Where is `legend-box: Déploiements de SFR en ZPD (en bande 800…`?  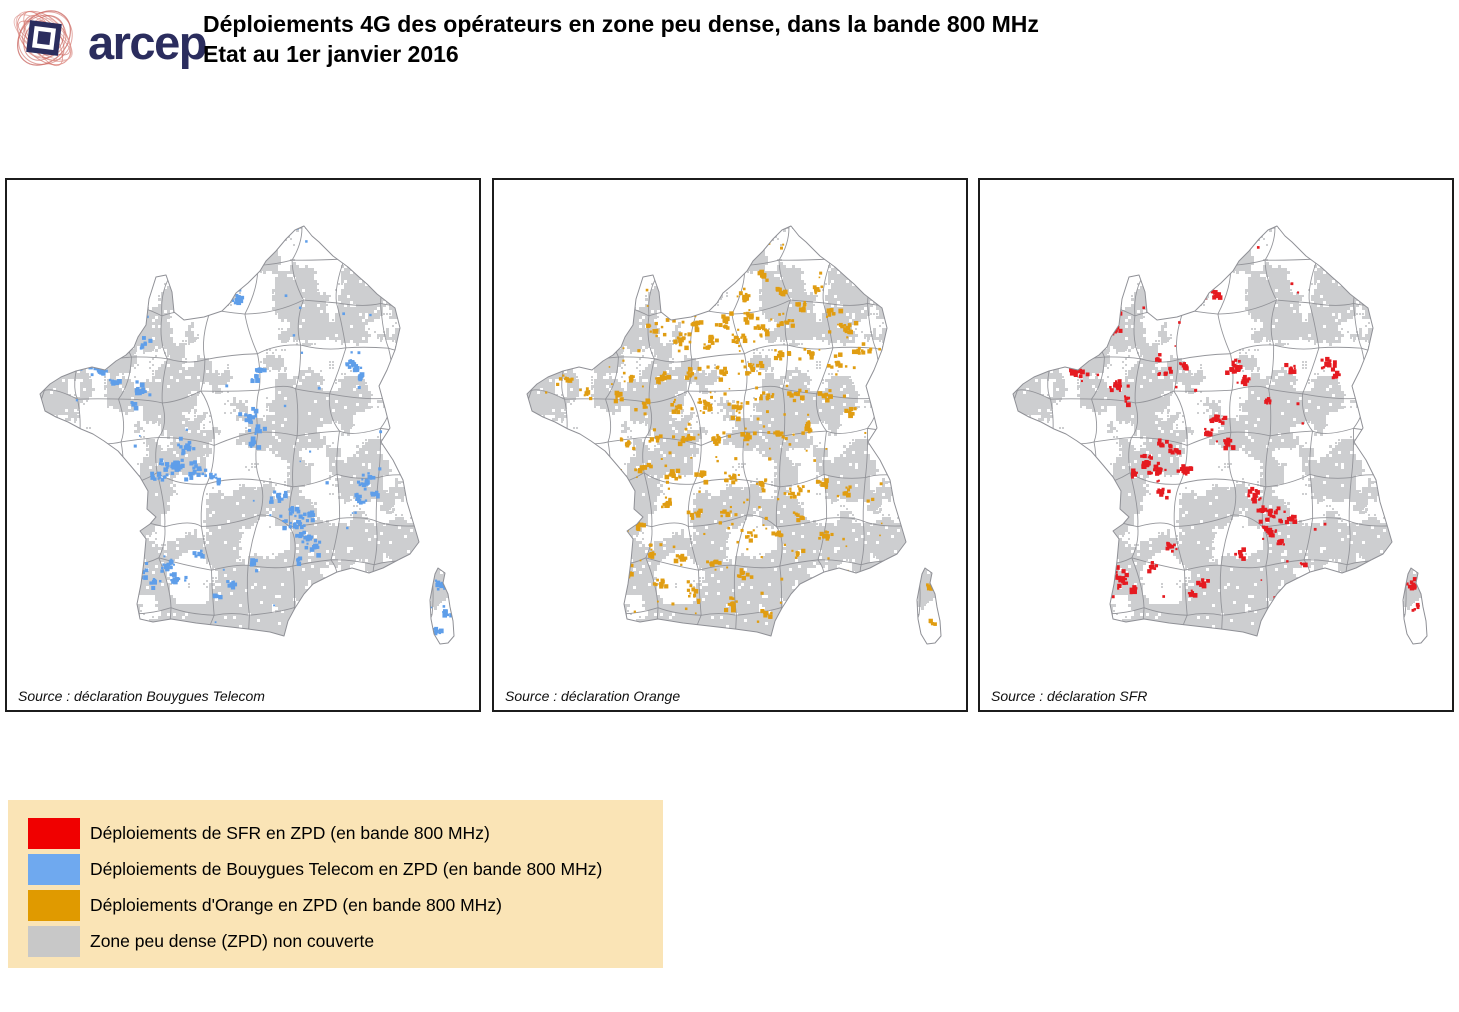 legend-box: Déploiements de SFR en ZPD (en bande 800… is located at coordinates (335, 884).